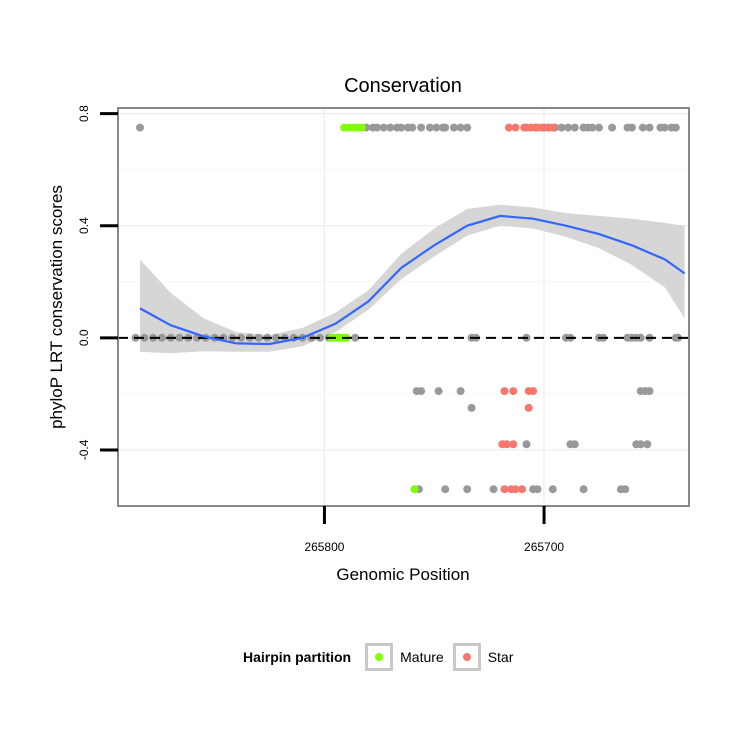 The width and height of the screenshot is (750, 750). Describe the element at coordinates (403, 86) in the screenshot. I see `chart-title: Conservation` at that location.